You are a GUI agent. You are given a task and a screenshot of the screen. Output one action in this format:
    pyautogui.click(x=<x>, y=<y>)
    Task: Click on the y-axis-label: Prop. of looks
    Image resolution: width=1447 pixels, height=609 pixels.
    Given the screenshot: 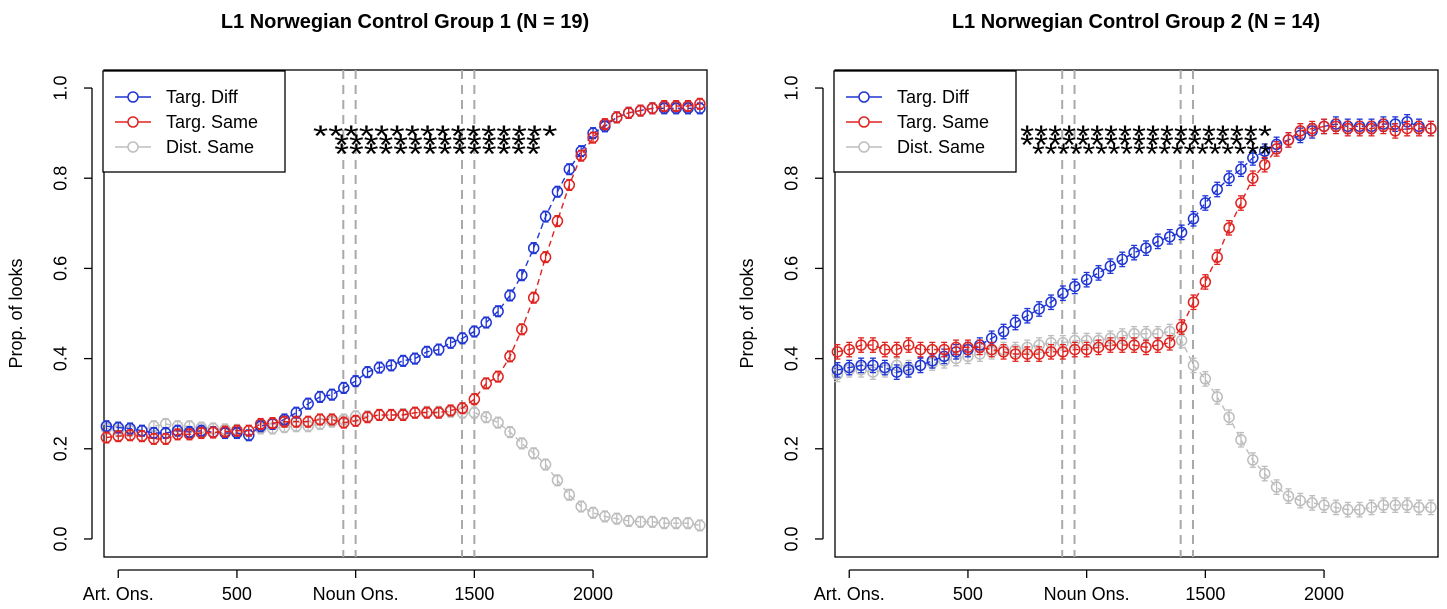 What is the action you would take?
    pyautogui.click(x=16, y=313)
    